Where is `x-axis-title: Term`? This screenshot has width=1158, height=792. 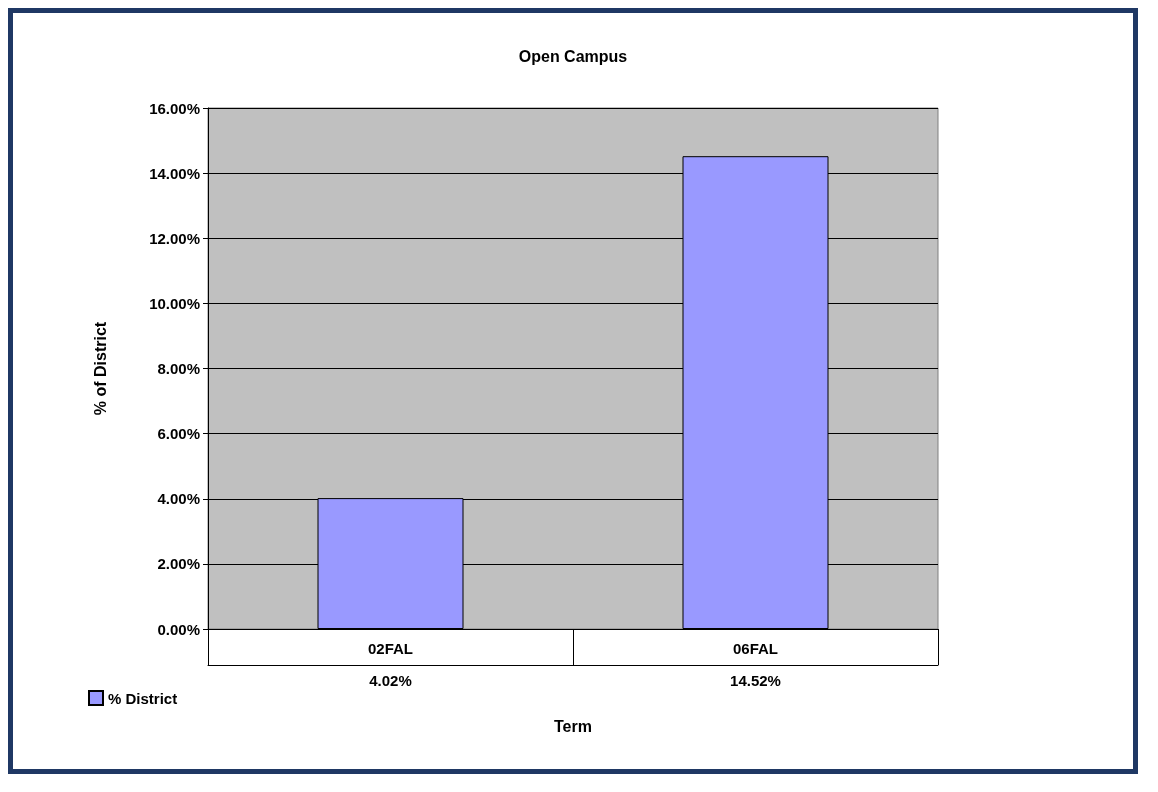 x-axis-title: Term is located at coordinates (573, 726).